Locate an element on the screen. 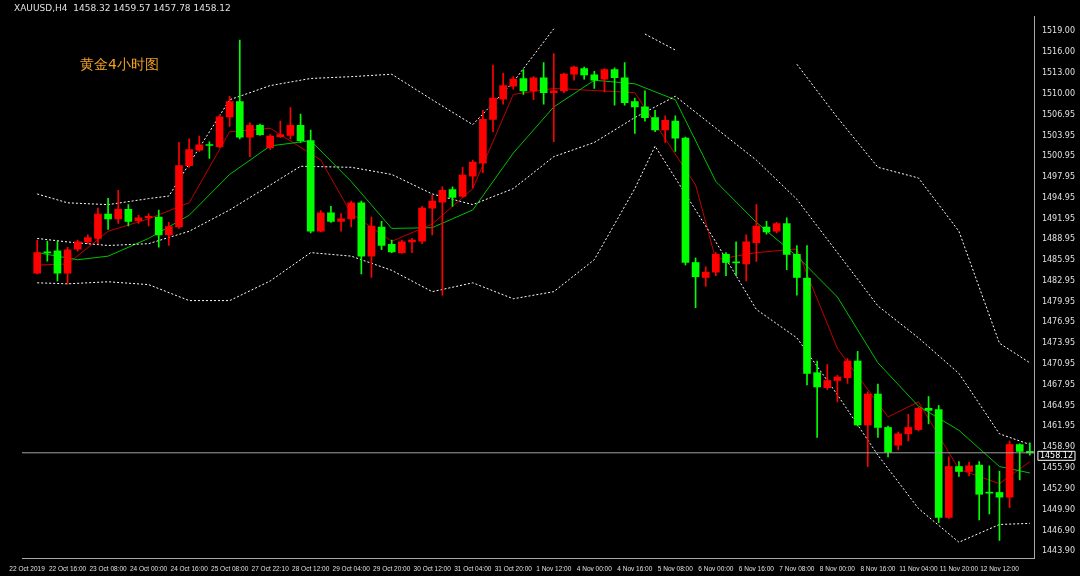  y-tick-label: 1497.95 is located at coordinates (1058, 177).